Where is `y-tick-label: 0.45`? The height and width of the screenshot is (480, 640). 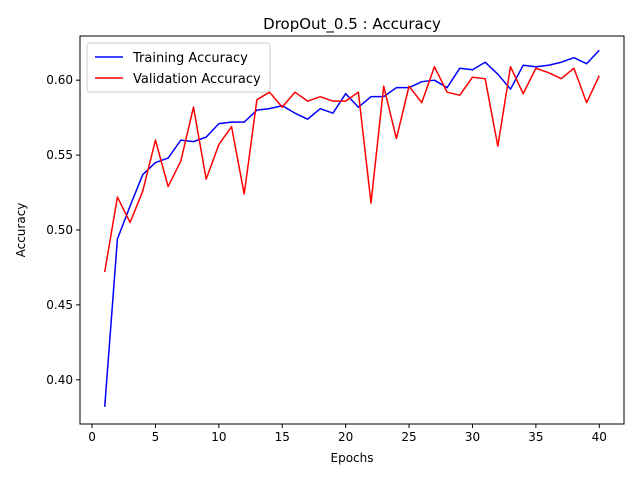
y-tick-label: 0.45 is located at coordinates (59, 305).